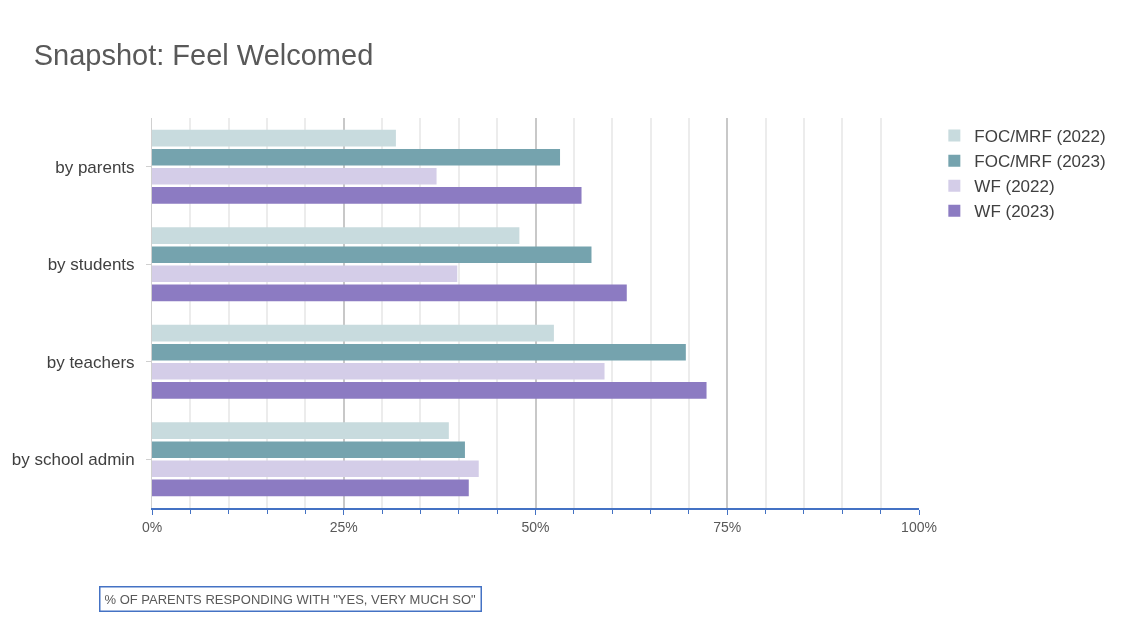  Describe the element at coordinates (152, 526) in the screenshot. I see `x-tick-label: 0%` at that location.